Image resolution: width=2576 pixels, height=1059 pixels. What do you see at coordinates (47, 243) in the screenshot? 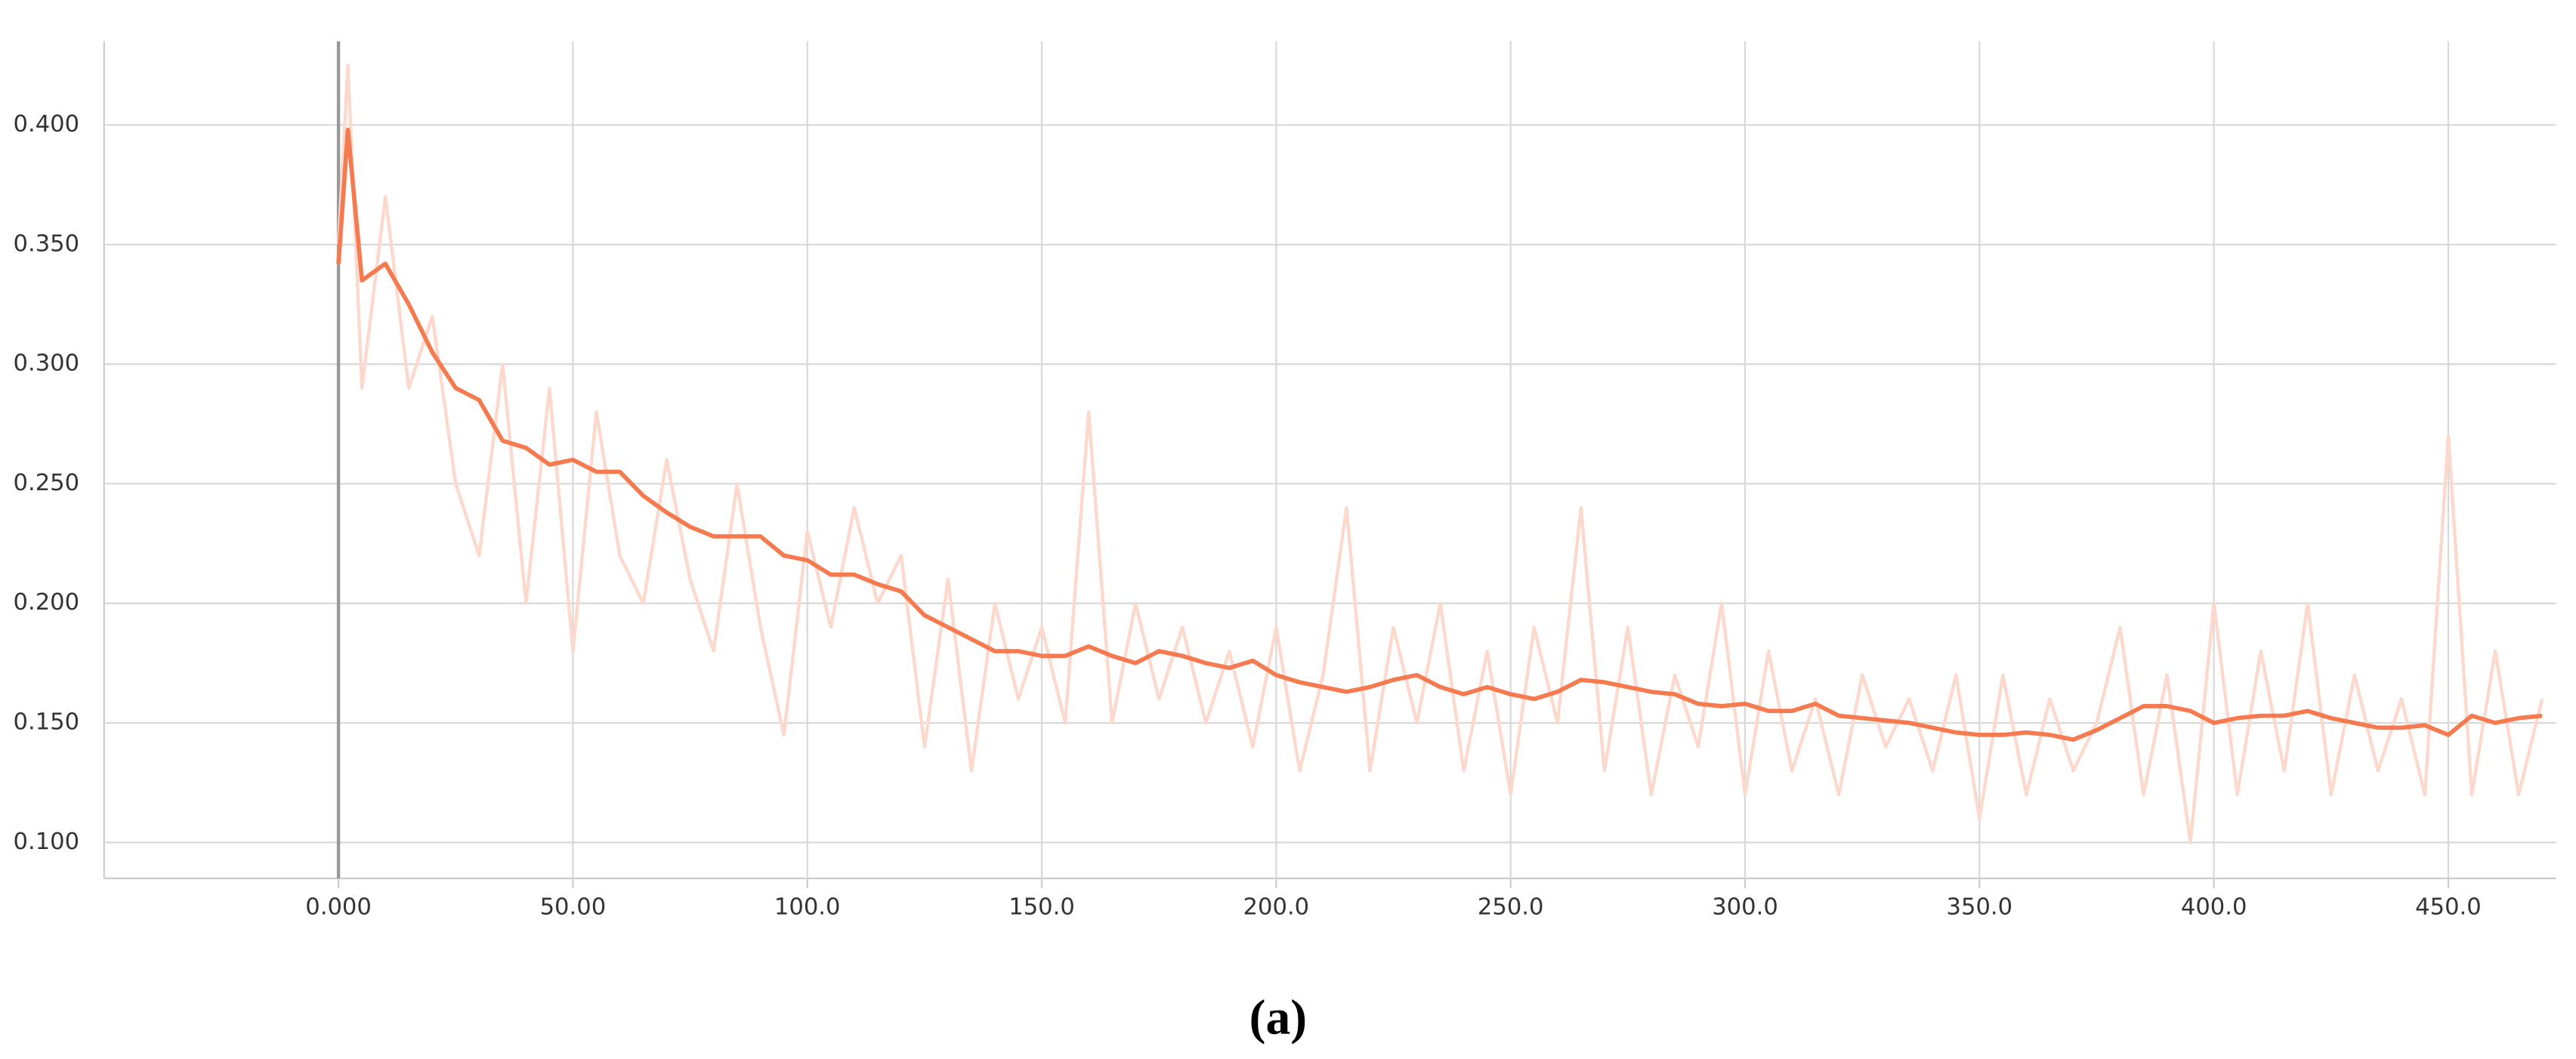
I see `y-tick-label: 0.350` at bounding box center [47, 243].